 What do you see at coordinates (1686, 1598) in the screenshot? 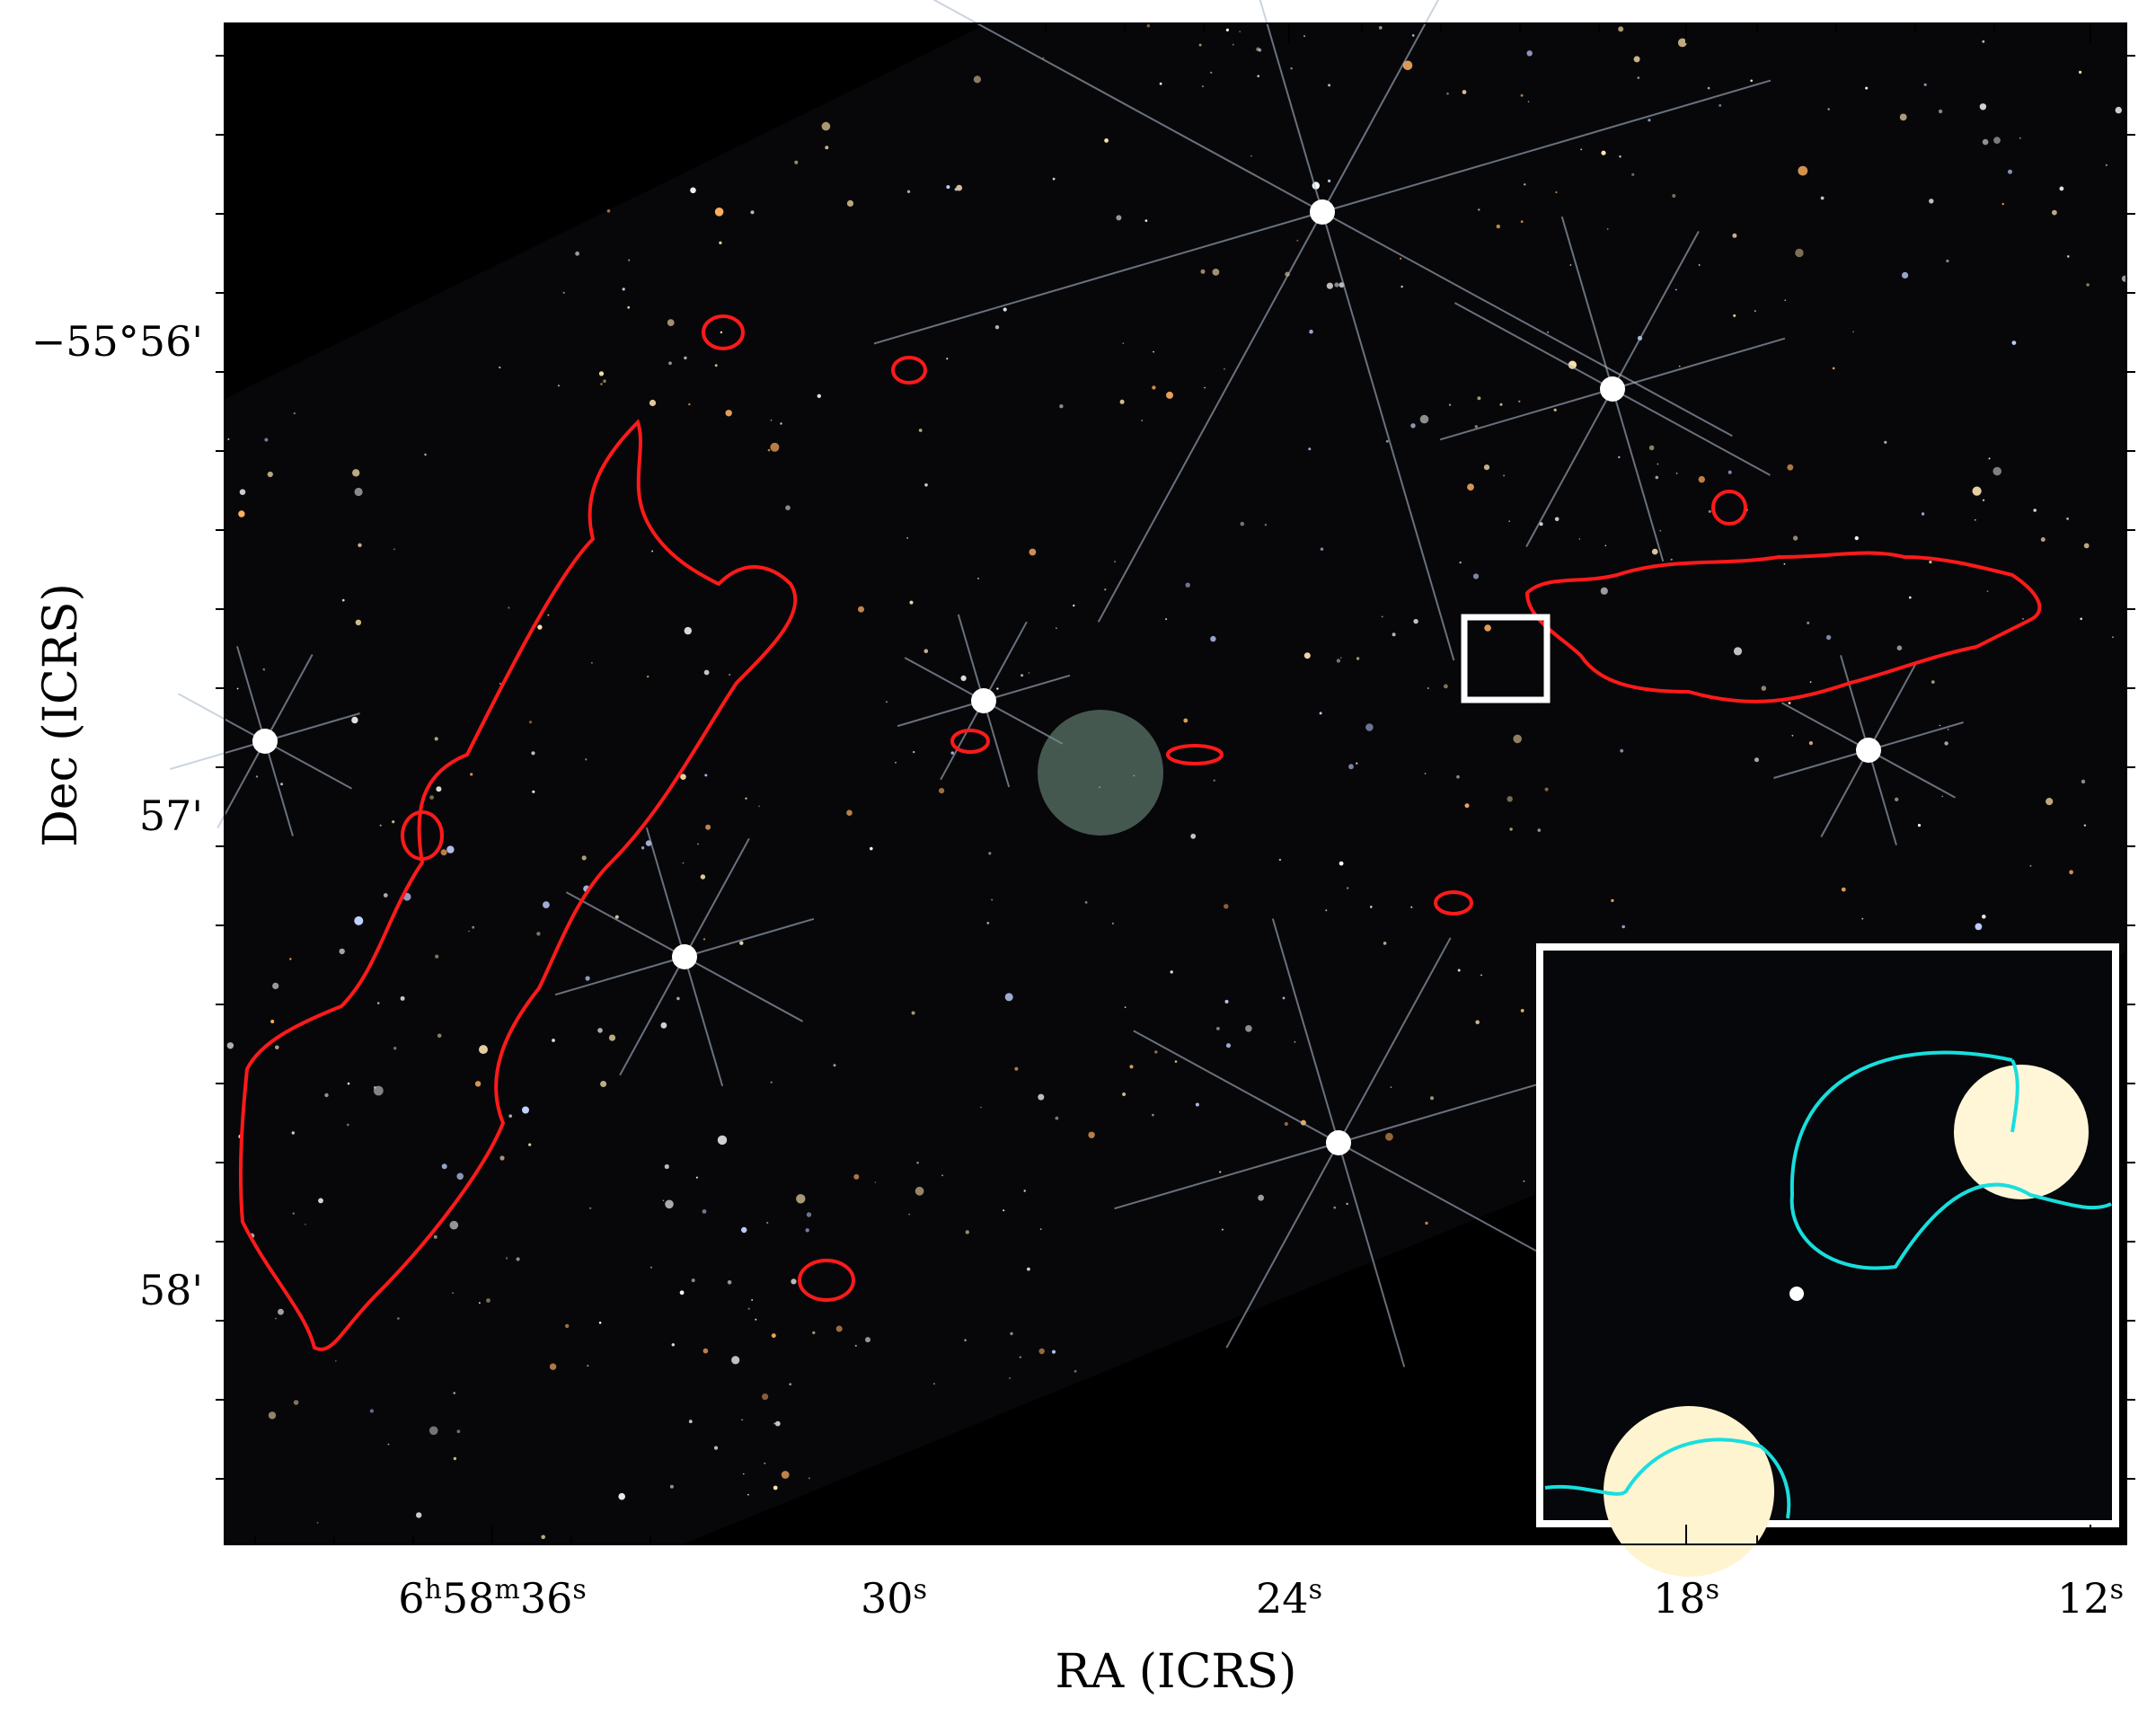
I see `x-tick-label: 18s` at bounding box center [1686, 1598].